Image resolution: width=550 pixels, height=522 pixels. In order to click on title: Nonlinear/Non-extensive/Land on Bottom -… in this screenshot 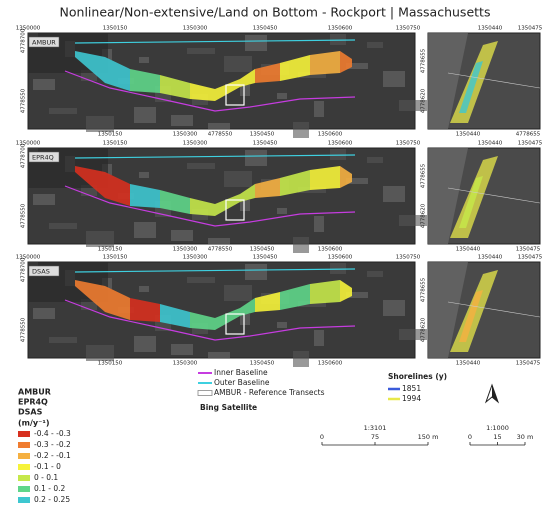, I will do `click(275, 12)`.